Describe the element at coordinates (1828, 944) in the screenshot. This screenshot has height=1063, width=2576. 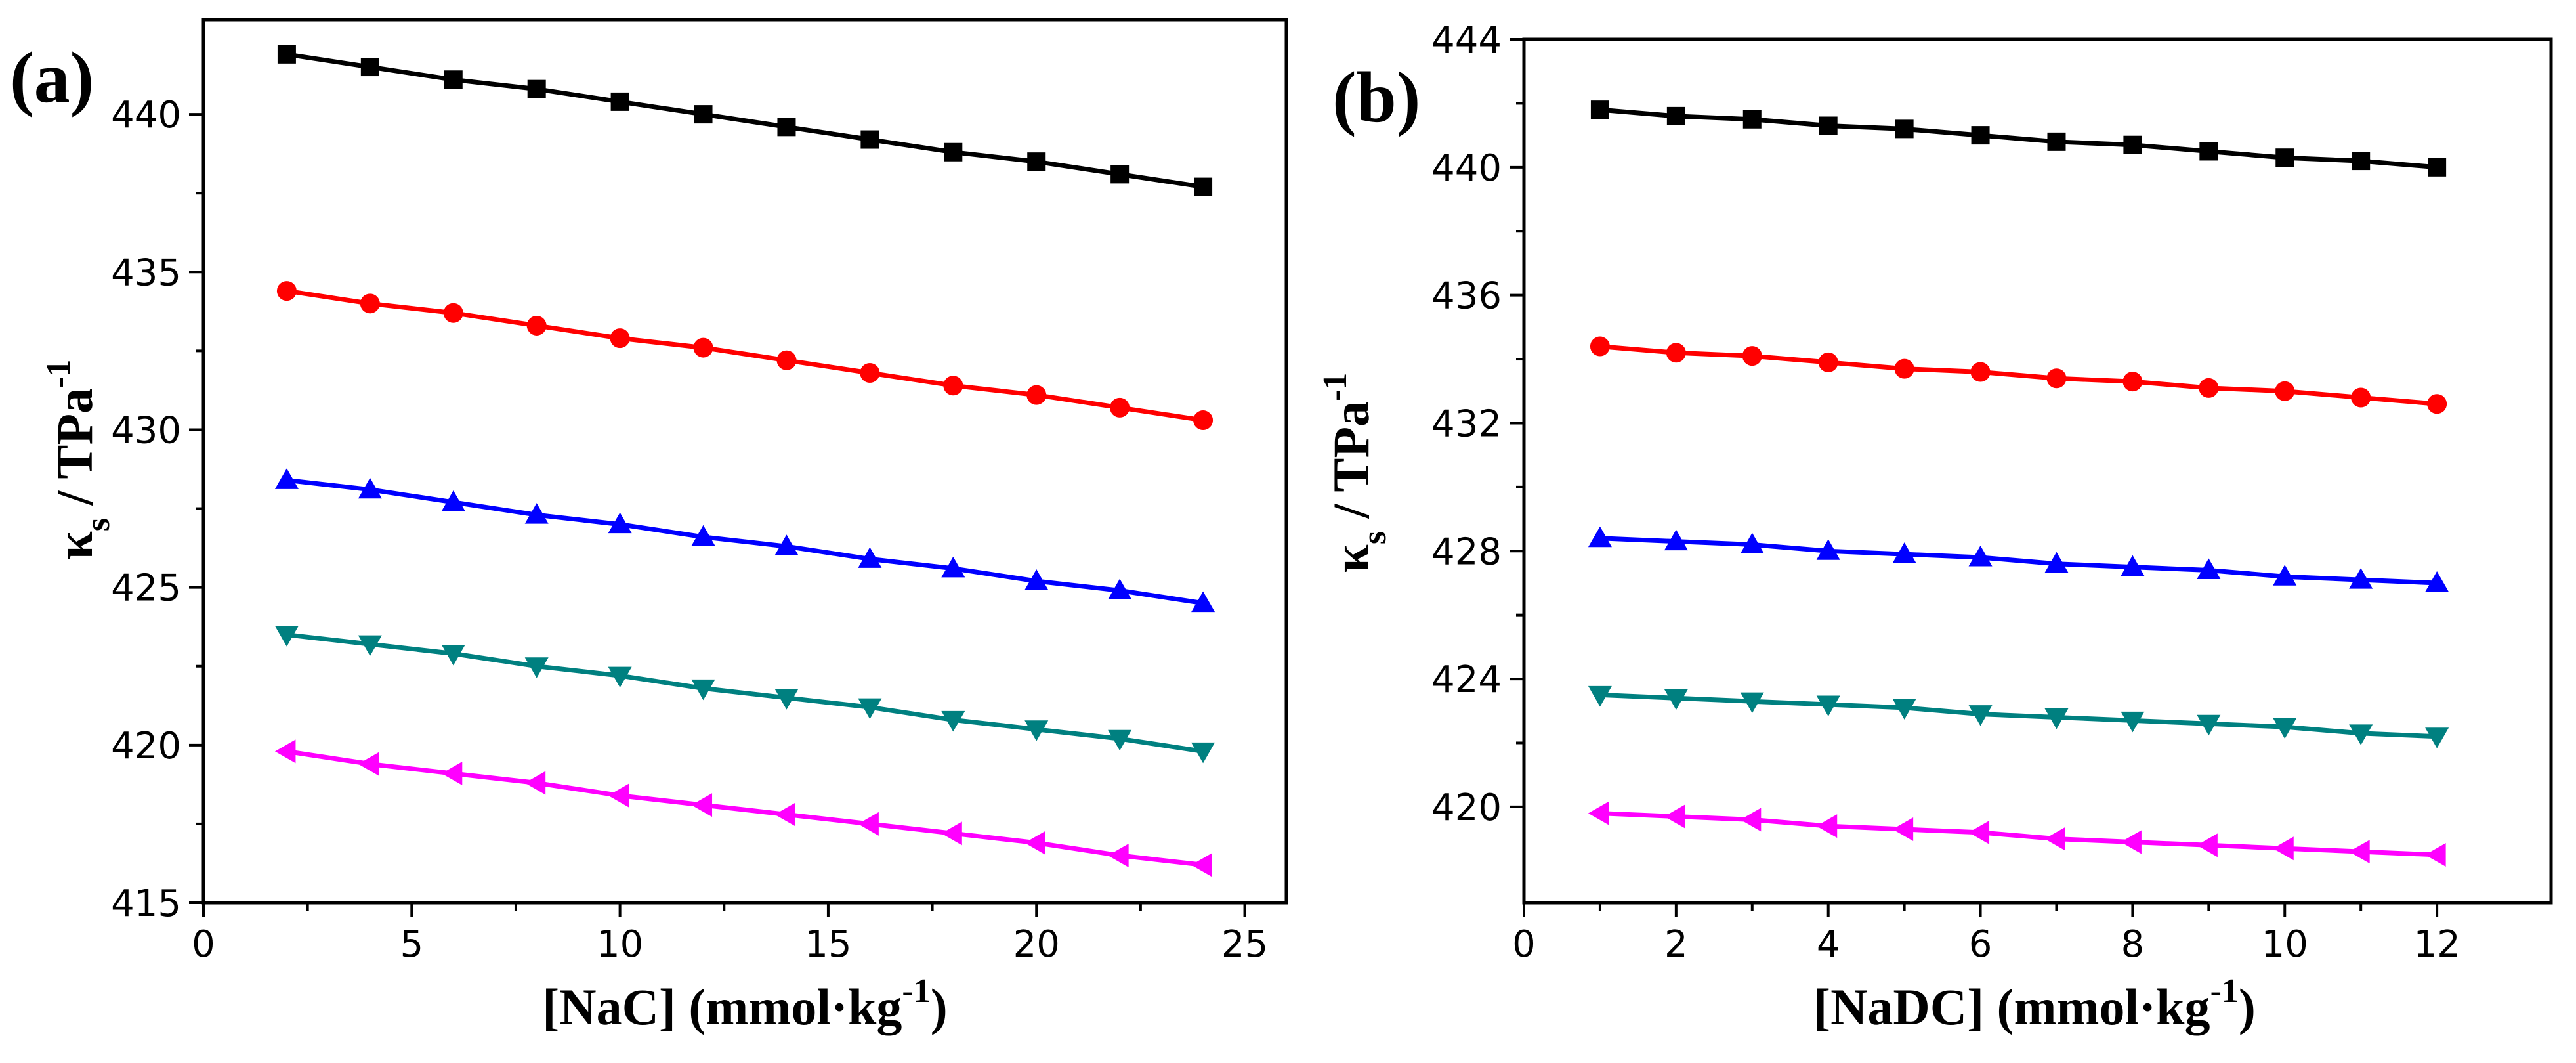
I see `x-tick-label: 4` at that location.